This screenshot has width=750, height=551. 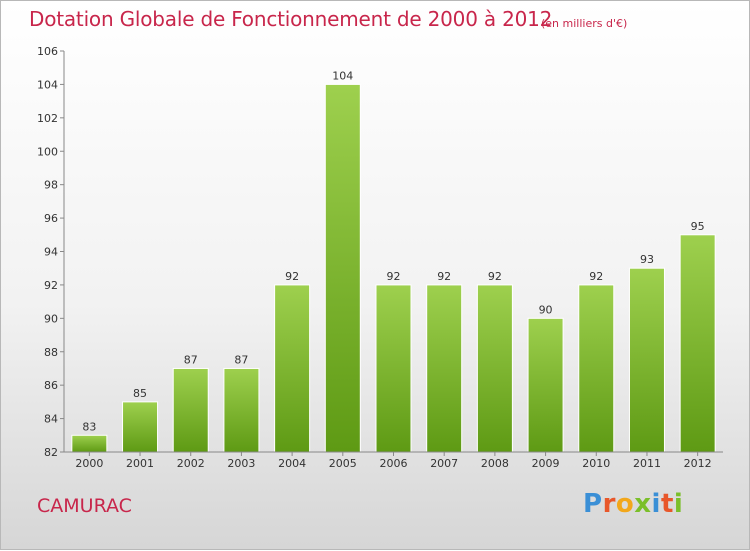 What do you see at coordinates (51, 419) in the screenshot?
I see `y-tick-label: 84` at bounding box center [51, 419].